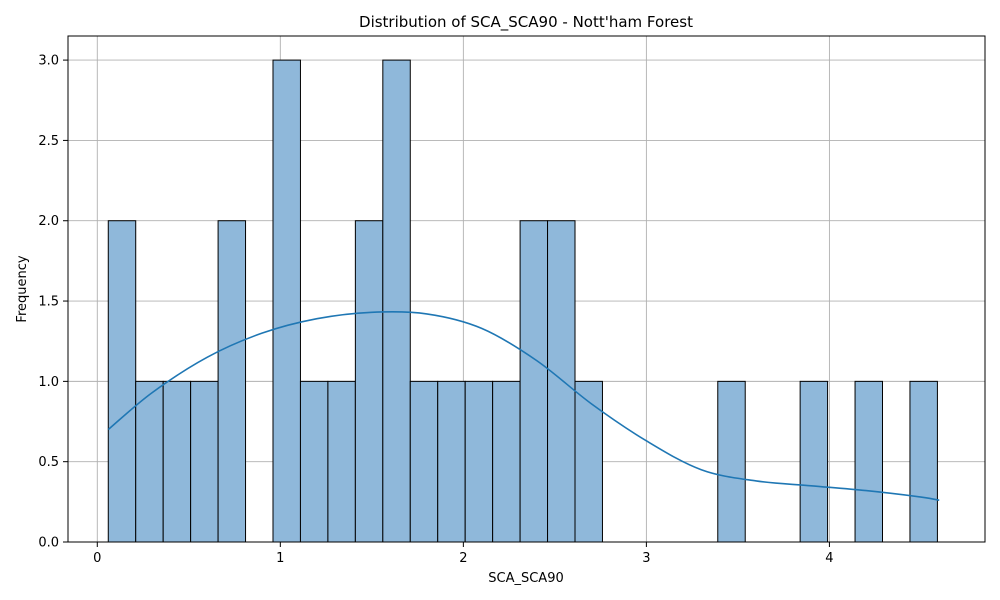  I want to click on y-axis-label: Frequency, so click(22, 288).